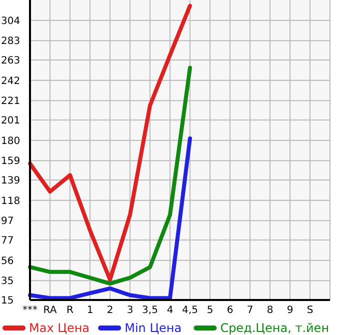  Describe the element at coordinates (230, 310) in the screenshot. I see `x-tick-label: 6` at that location.